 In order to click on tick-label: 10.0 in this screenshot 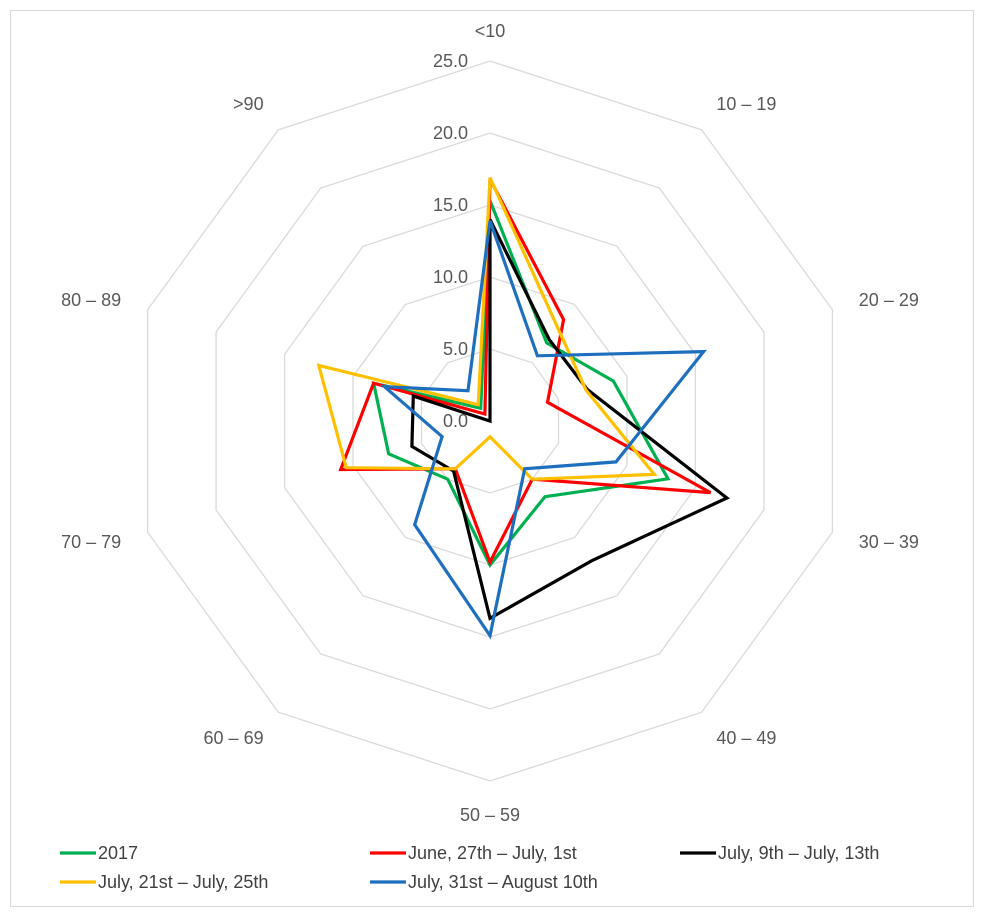, I will do `click(450, 277)`.